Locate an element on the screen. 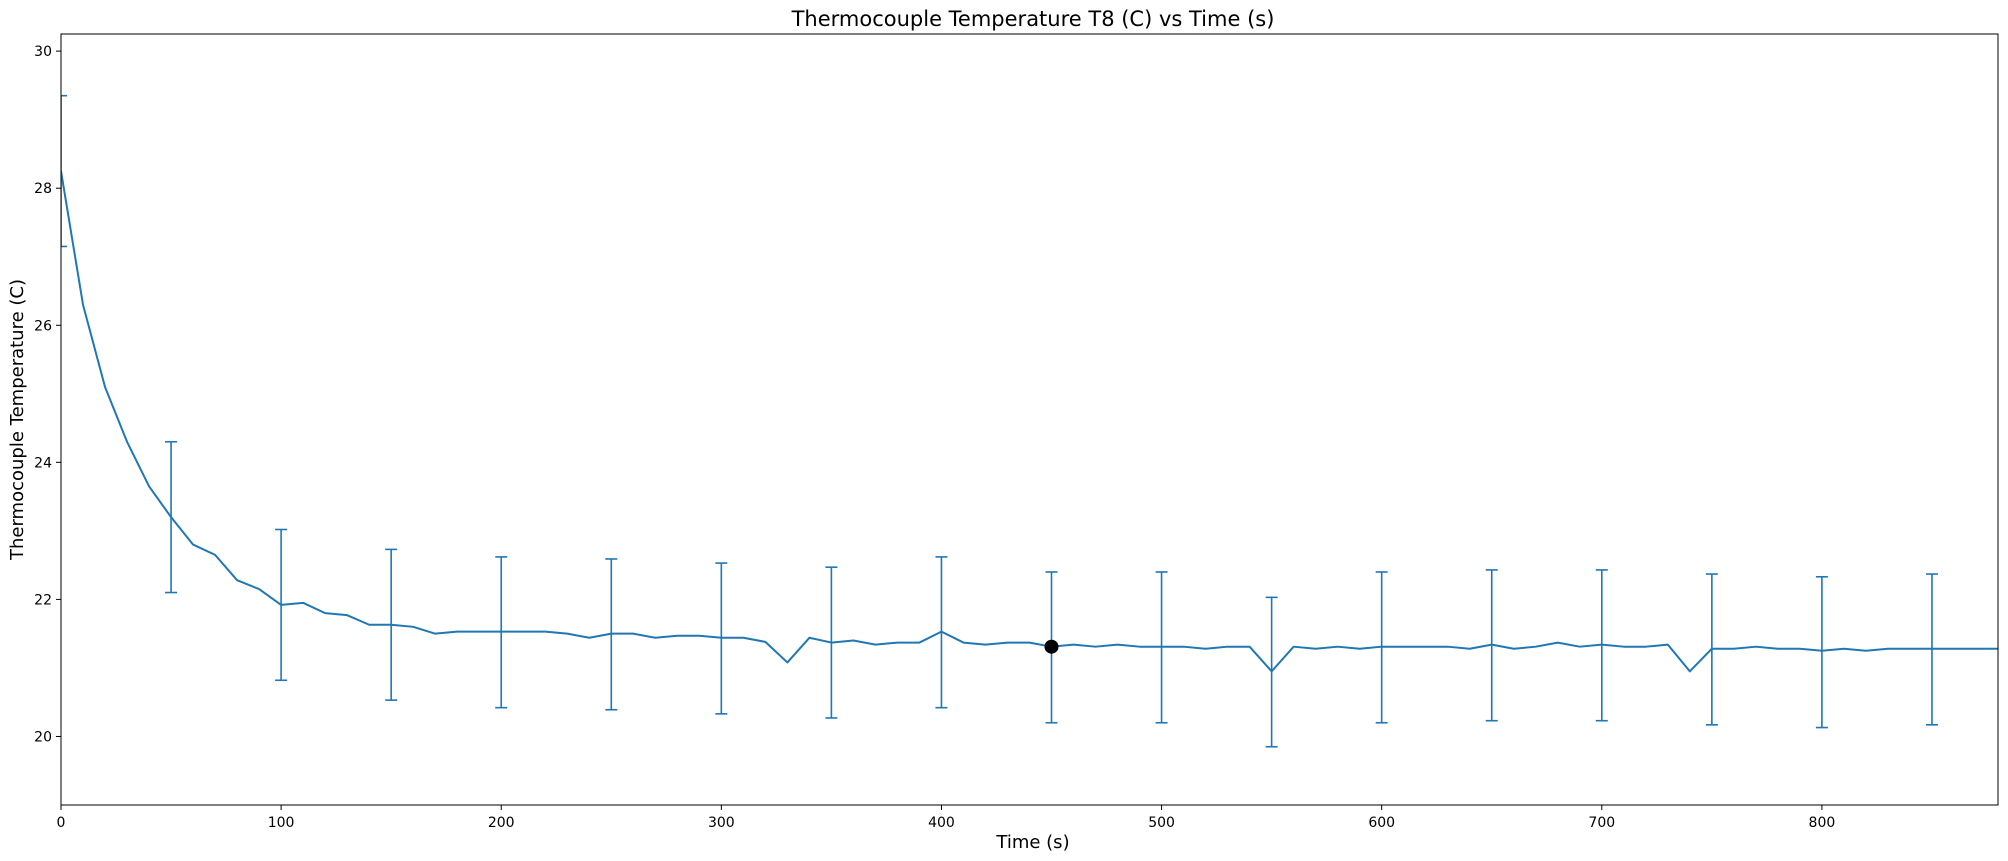 The width and height of the screenshot is (2008, 861). highlight-marker is located at coordinates (1051, 646).